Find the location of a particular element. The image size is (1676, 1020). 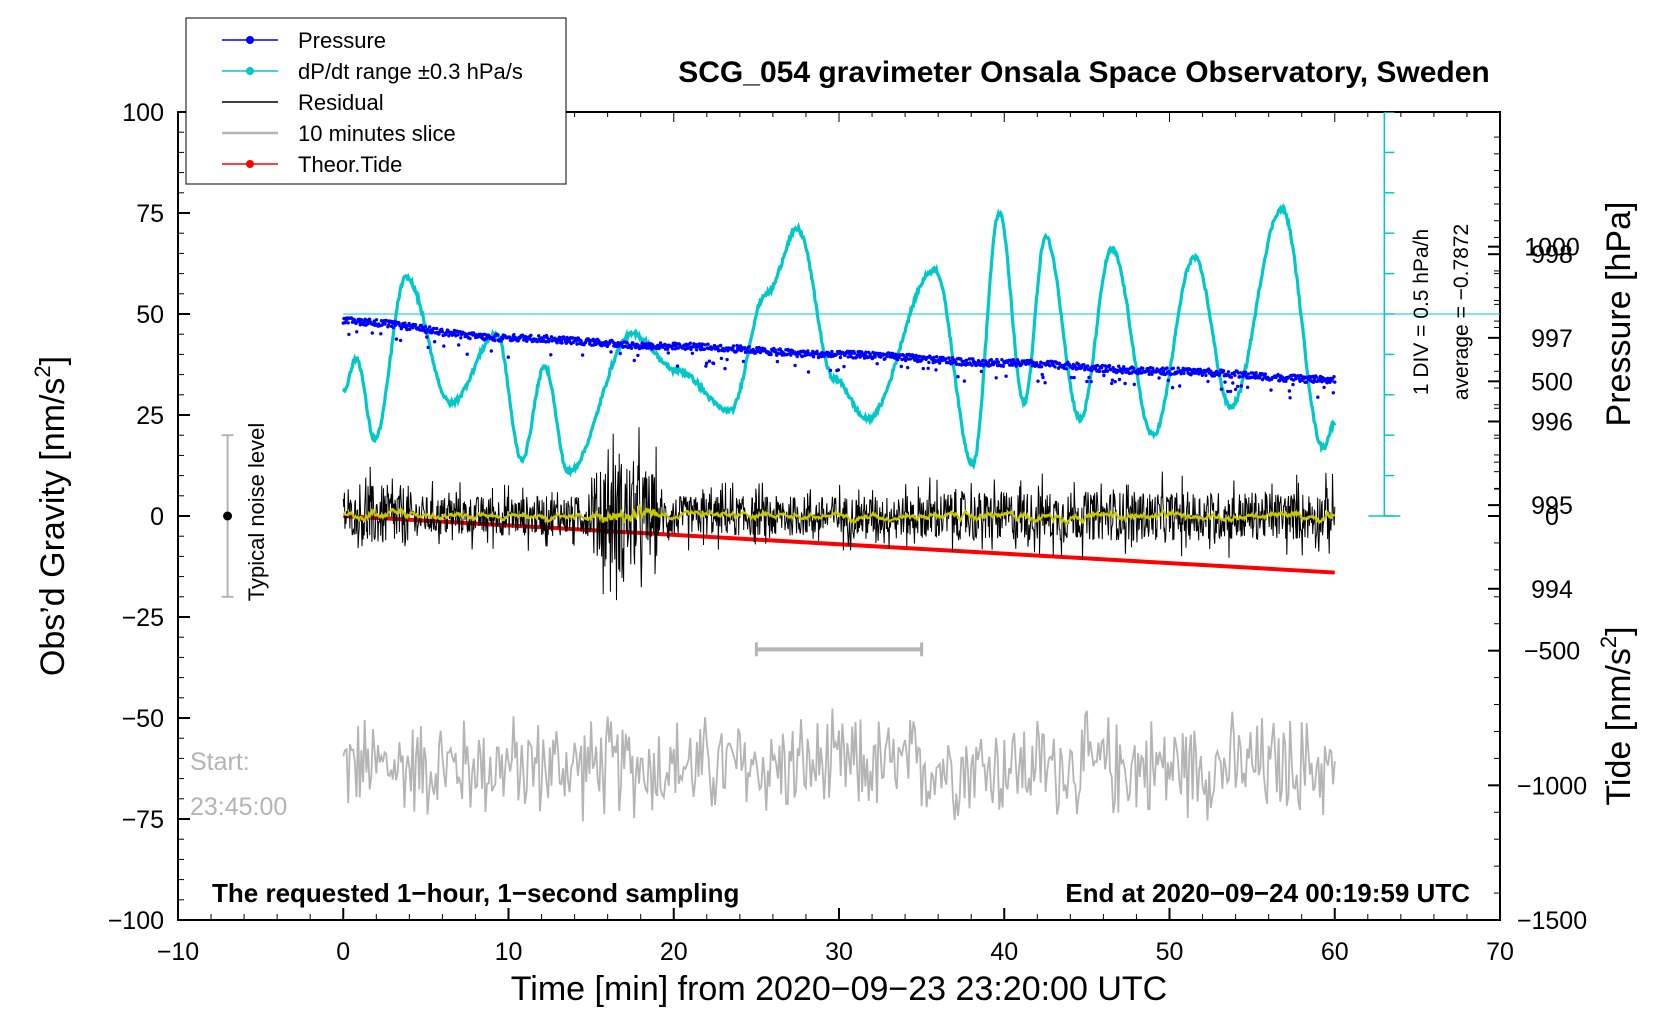

legend-label: Residual is located at coordinates (341, 102).